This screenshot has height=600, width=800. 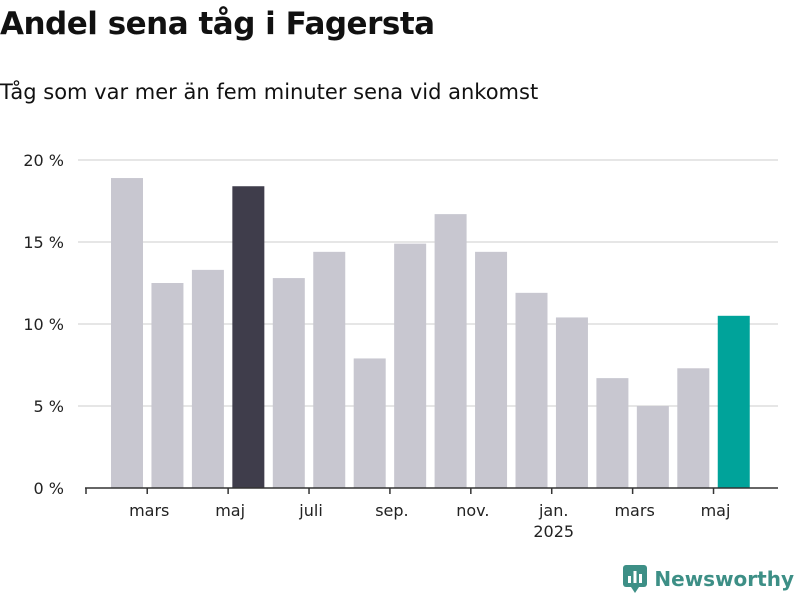 What do you see at coordinates (310, 510) in the screenshot?
I see `x-tick-label: juli` at bounding box center [310, 510].